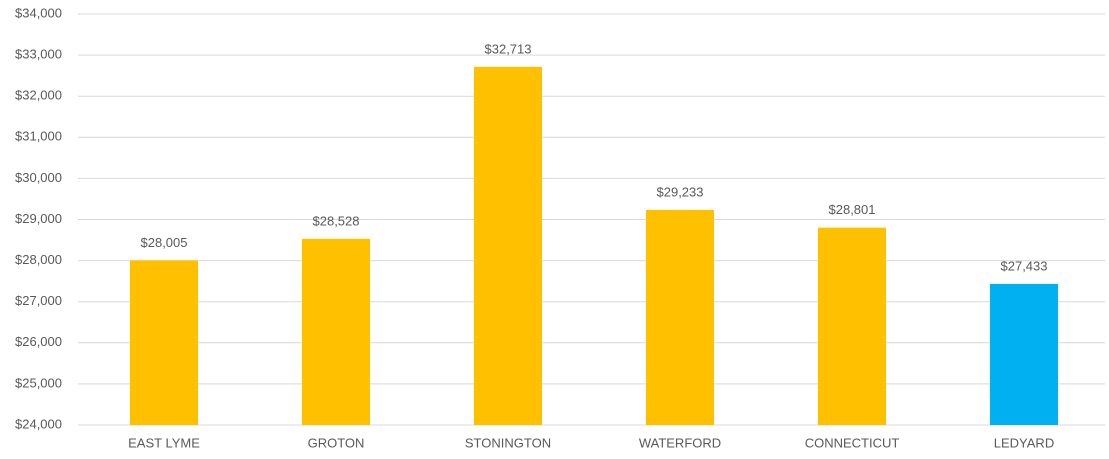 Image resolution: width=1109 pixels, height=459 pixels. What do you see at coordinates (336, 442) in the screenshot?
I see `x-tick-label: GROTON` at bounding box center [336, 442].